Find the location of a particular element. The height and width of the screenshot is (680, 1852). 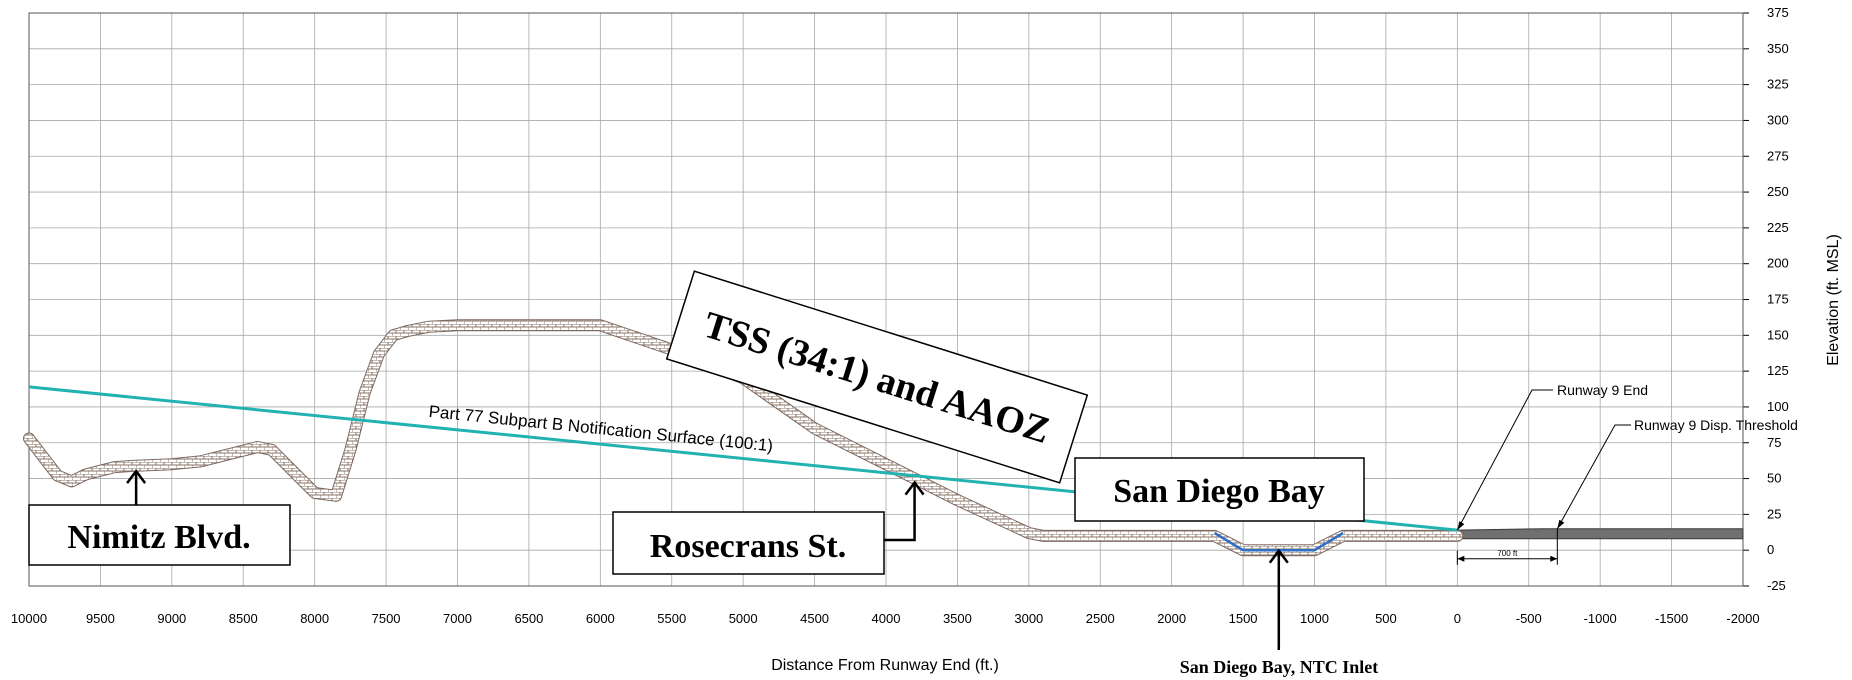

y-tick-label: 200 is located at coordinates (1778, 263).